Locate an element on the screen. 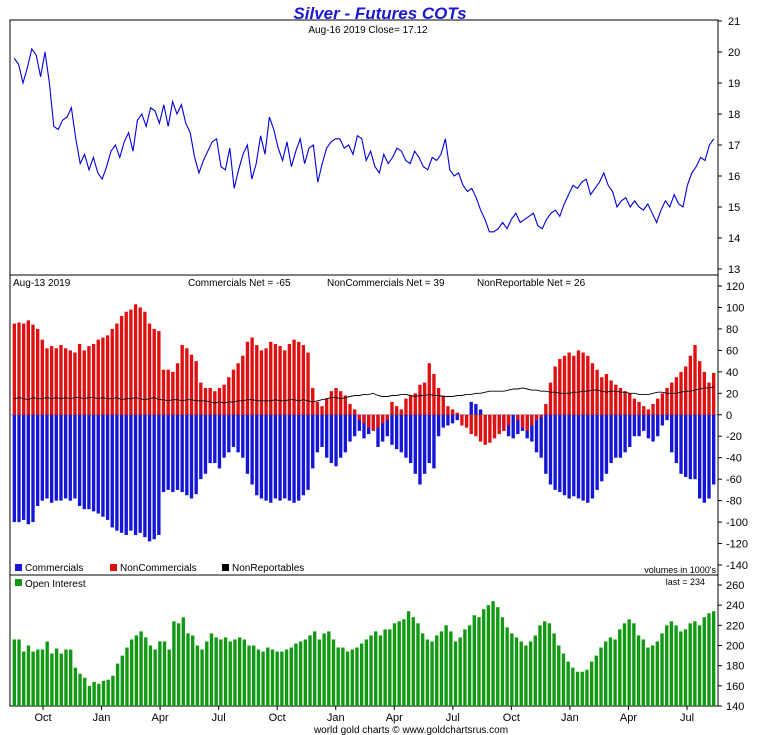 The height and width of the screenshot is (735, 760). cot-y-tick-label: 20 is located at coordinates (732, 394).